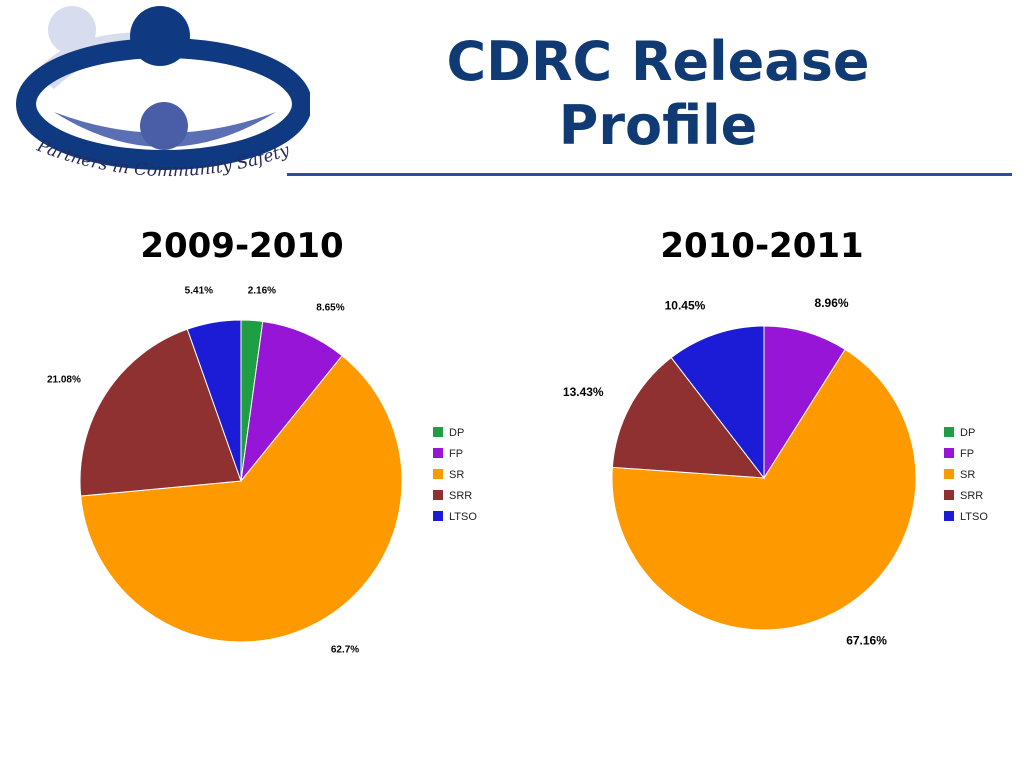  I want to click on slice-label-ltso: 10.45%, so click(685, 306).